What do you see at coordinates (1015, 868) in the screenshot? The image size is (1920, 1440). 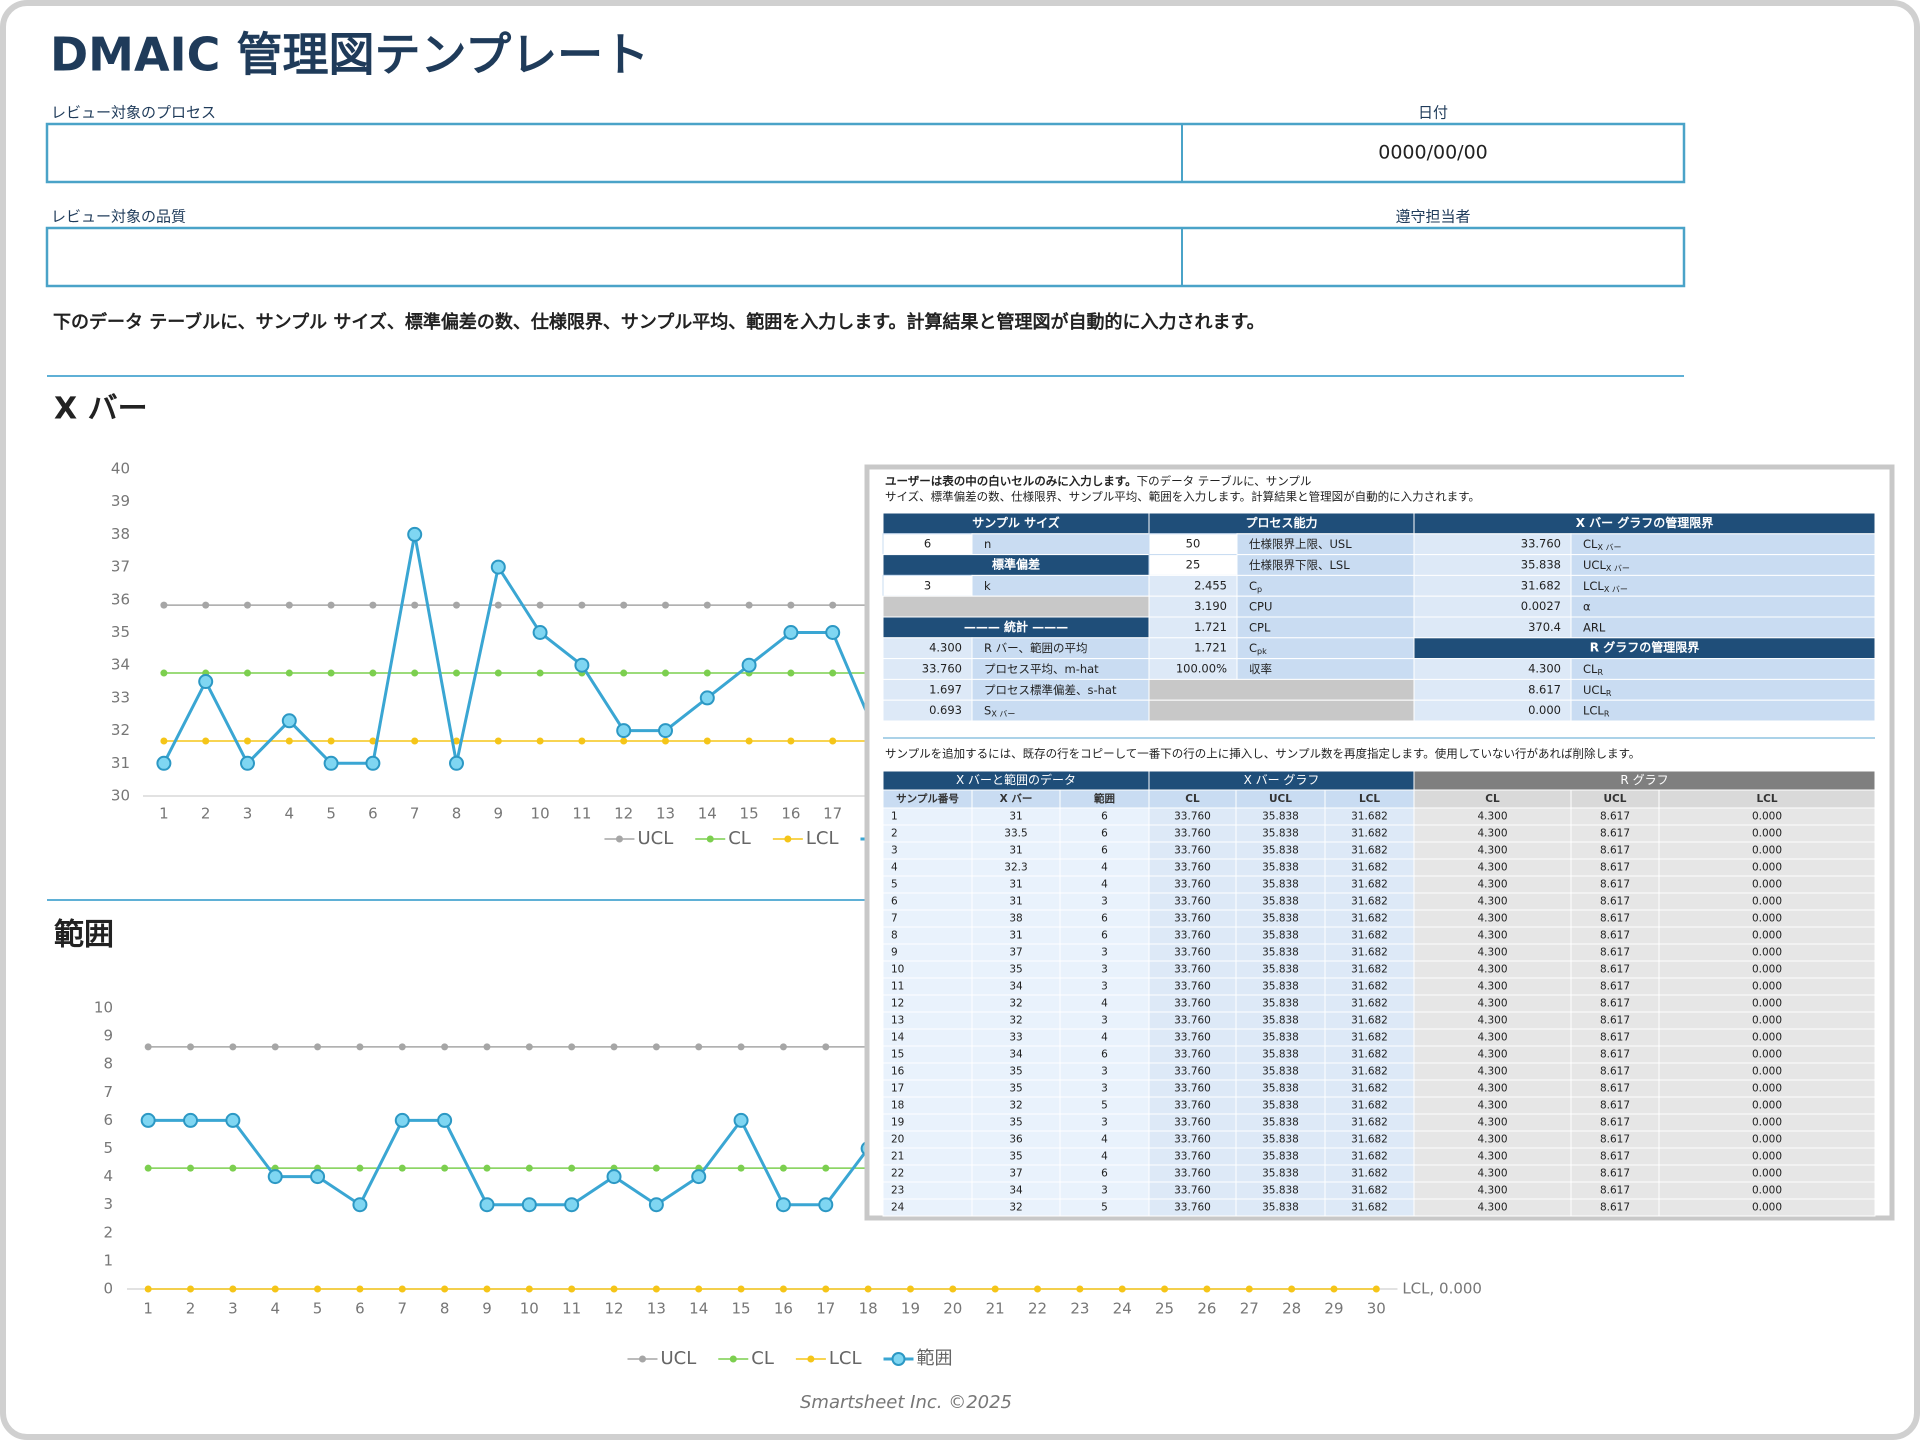 I see `cell-text: 32.3` at bounding box center [1015, 868].